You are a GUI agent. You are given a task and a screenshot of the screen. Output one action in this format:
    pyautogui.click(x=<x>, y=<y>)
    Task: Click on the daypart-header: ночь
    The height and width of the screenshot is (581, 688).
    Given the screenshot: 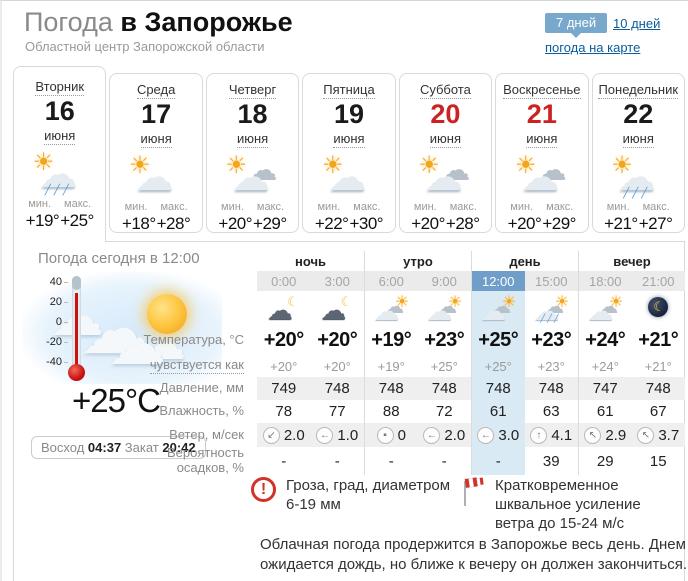 What is the action you would take?
    pyautogui.click(x=310, y=261)
    